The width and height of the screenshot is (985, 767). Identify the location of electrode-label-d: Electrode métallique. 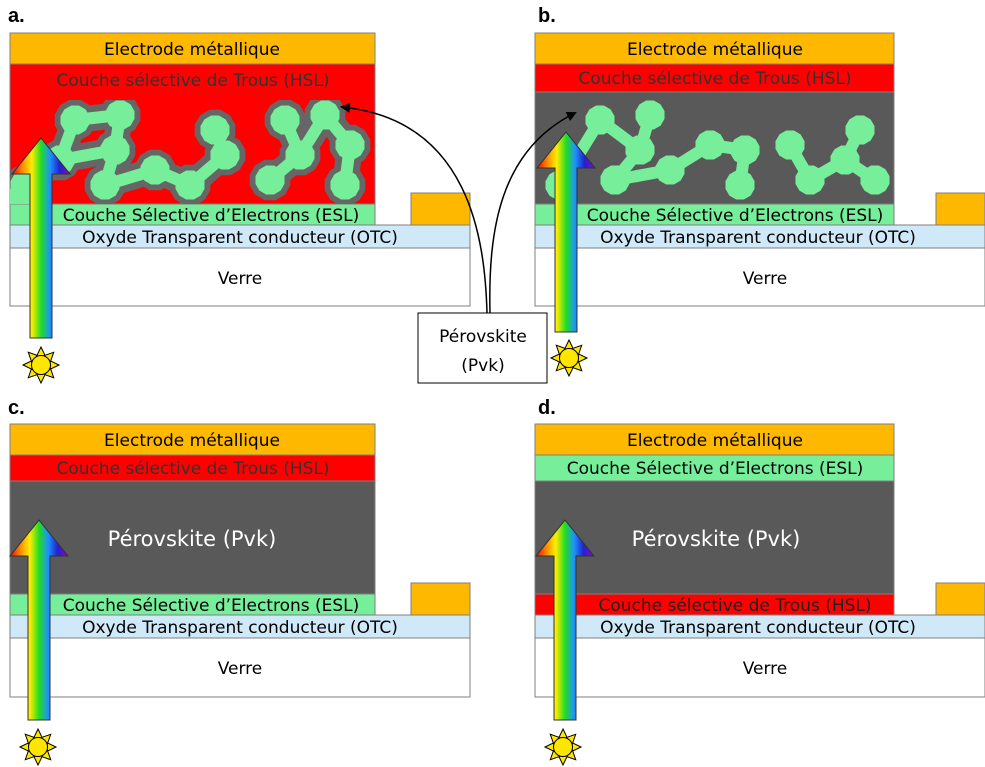
(715, 441).